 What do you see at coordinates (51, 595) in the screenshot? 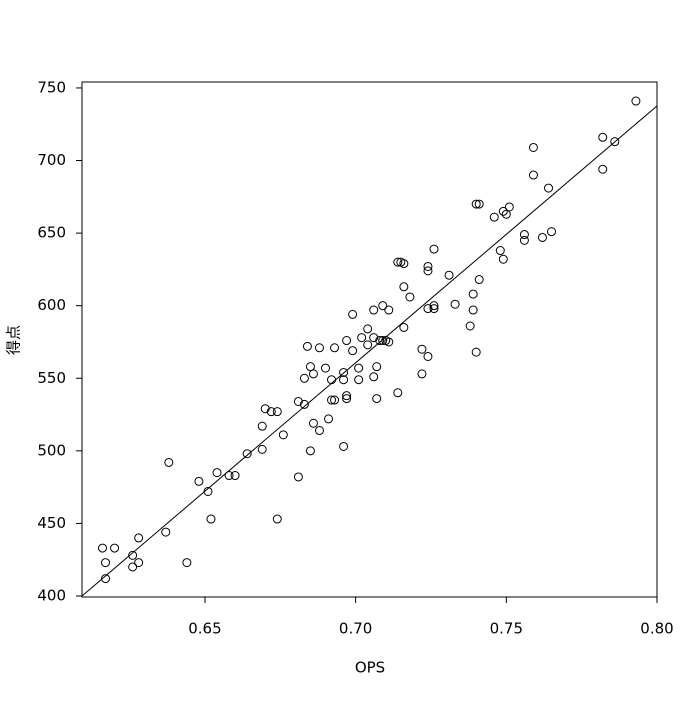
I see `y-tick-label: 400` at bounding box center [51, 595].